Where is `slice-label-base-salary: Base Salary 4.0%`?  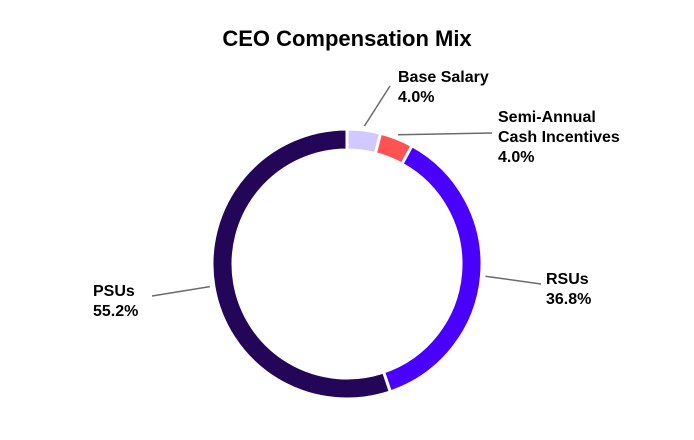
slice-label-base-salary: Base Salary 4.0% is located at coordinates (443, 88).